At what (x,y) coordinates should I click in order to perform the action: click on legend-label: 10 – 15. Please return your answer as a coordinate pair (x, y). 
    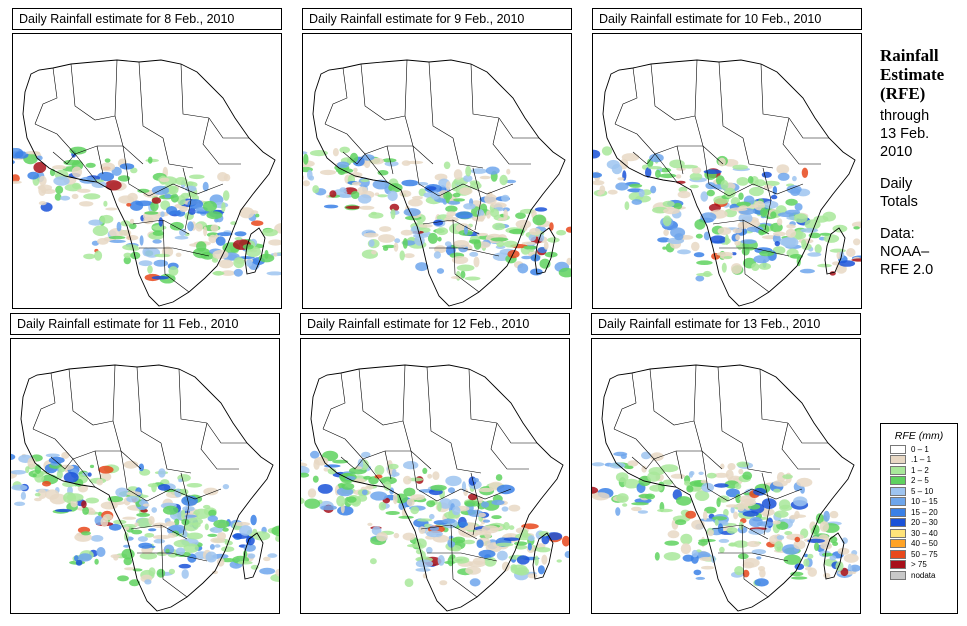
    Looking at the image, I should click on (924, 502).